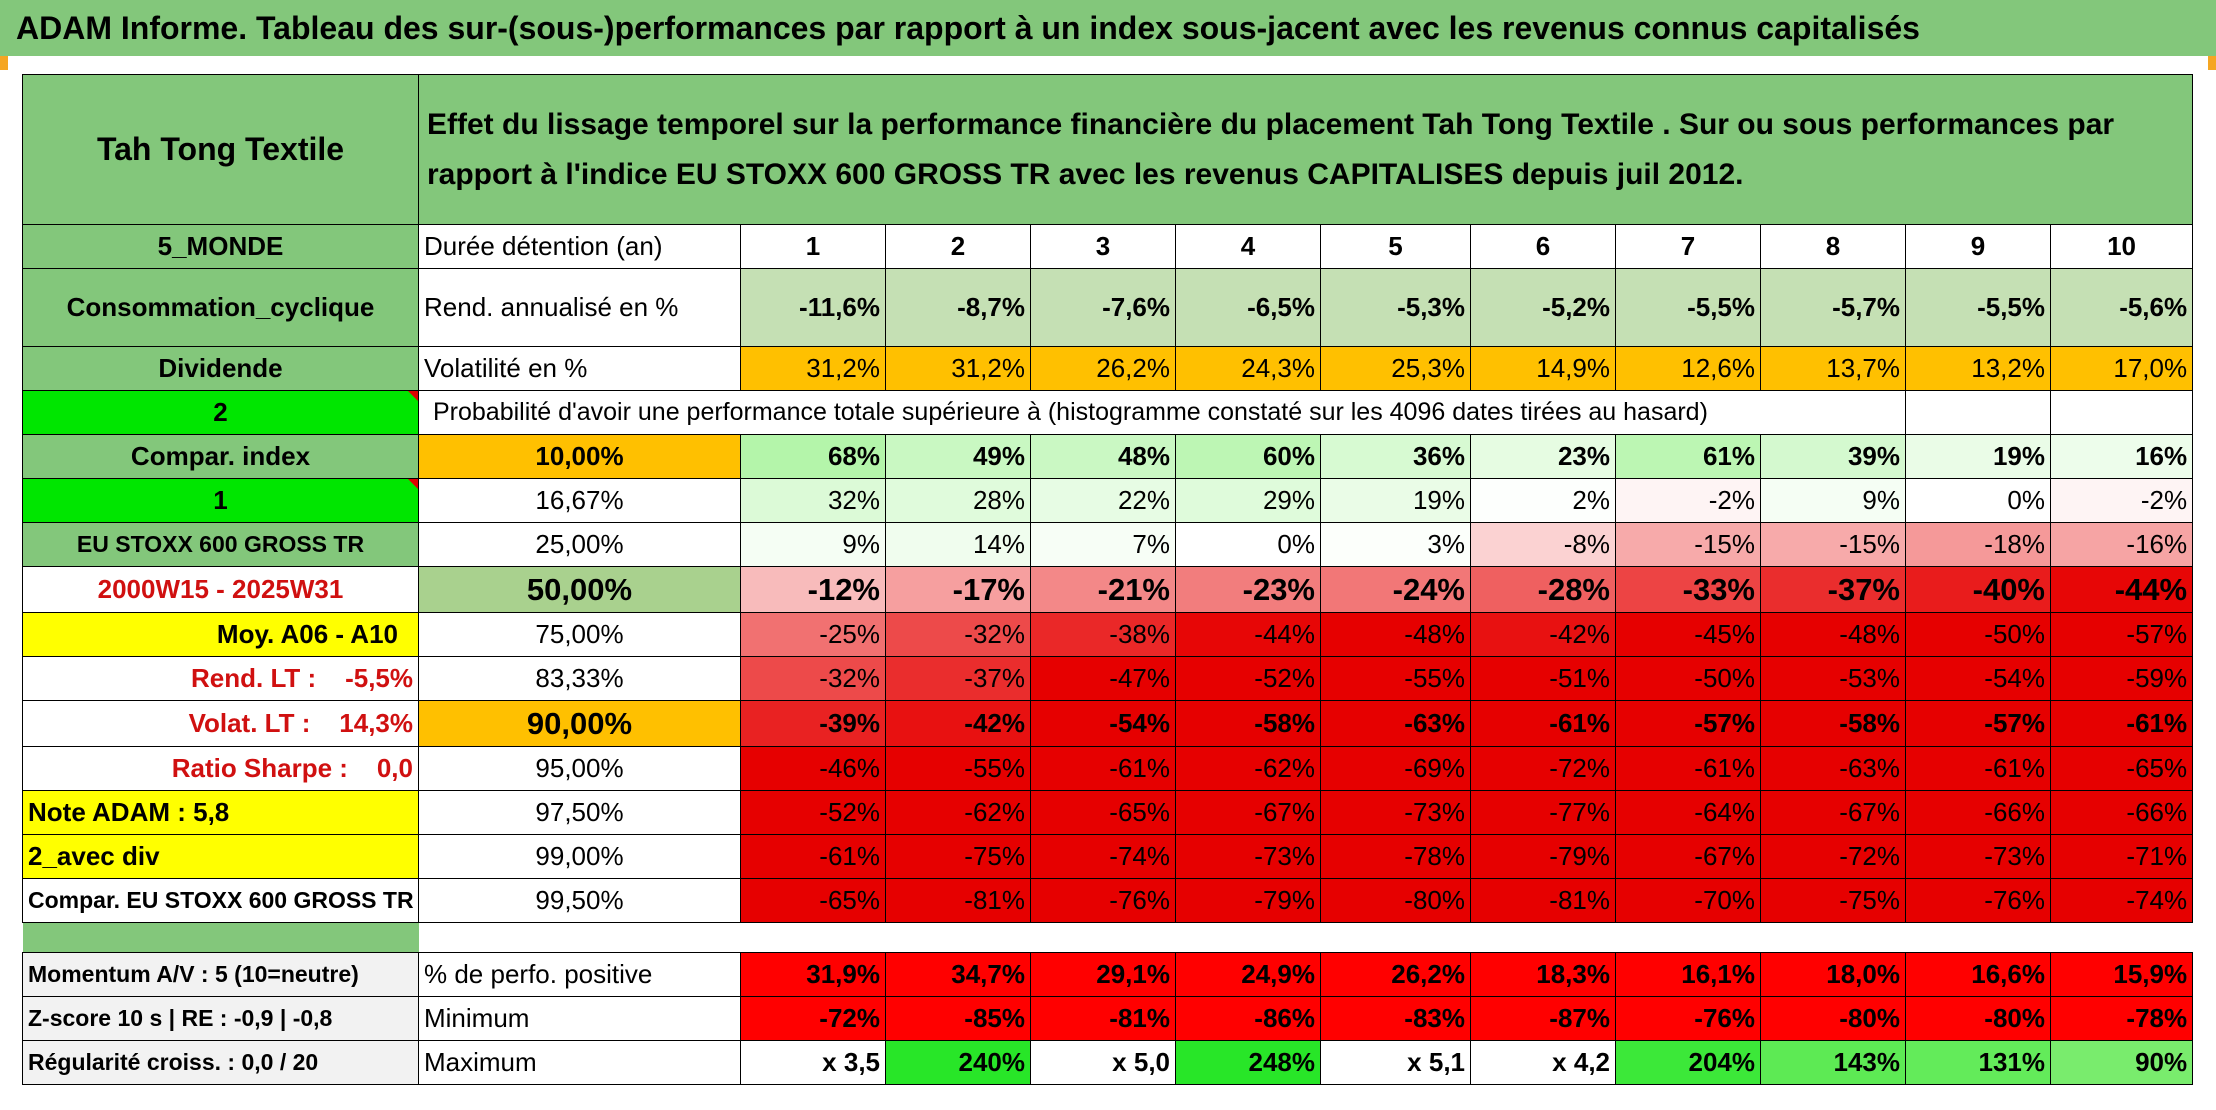 This screenshot has height=1110, width=2216. What do you see at coordinates (1103, 544) in the screenshot?
I see `probability-value: 7%` at bounding box center [1103, 544].